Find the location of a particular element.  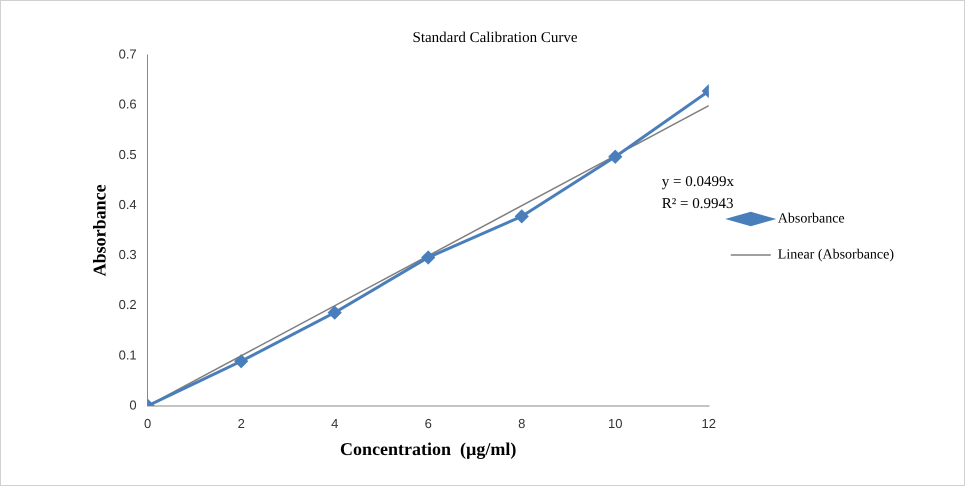

x-tick-label: 12 is located at coordinates (709, 424).